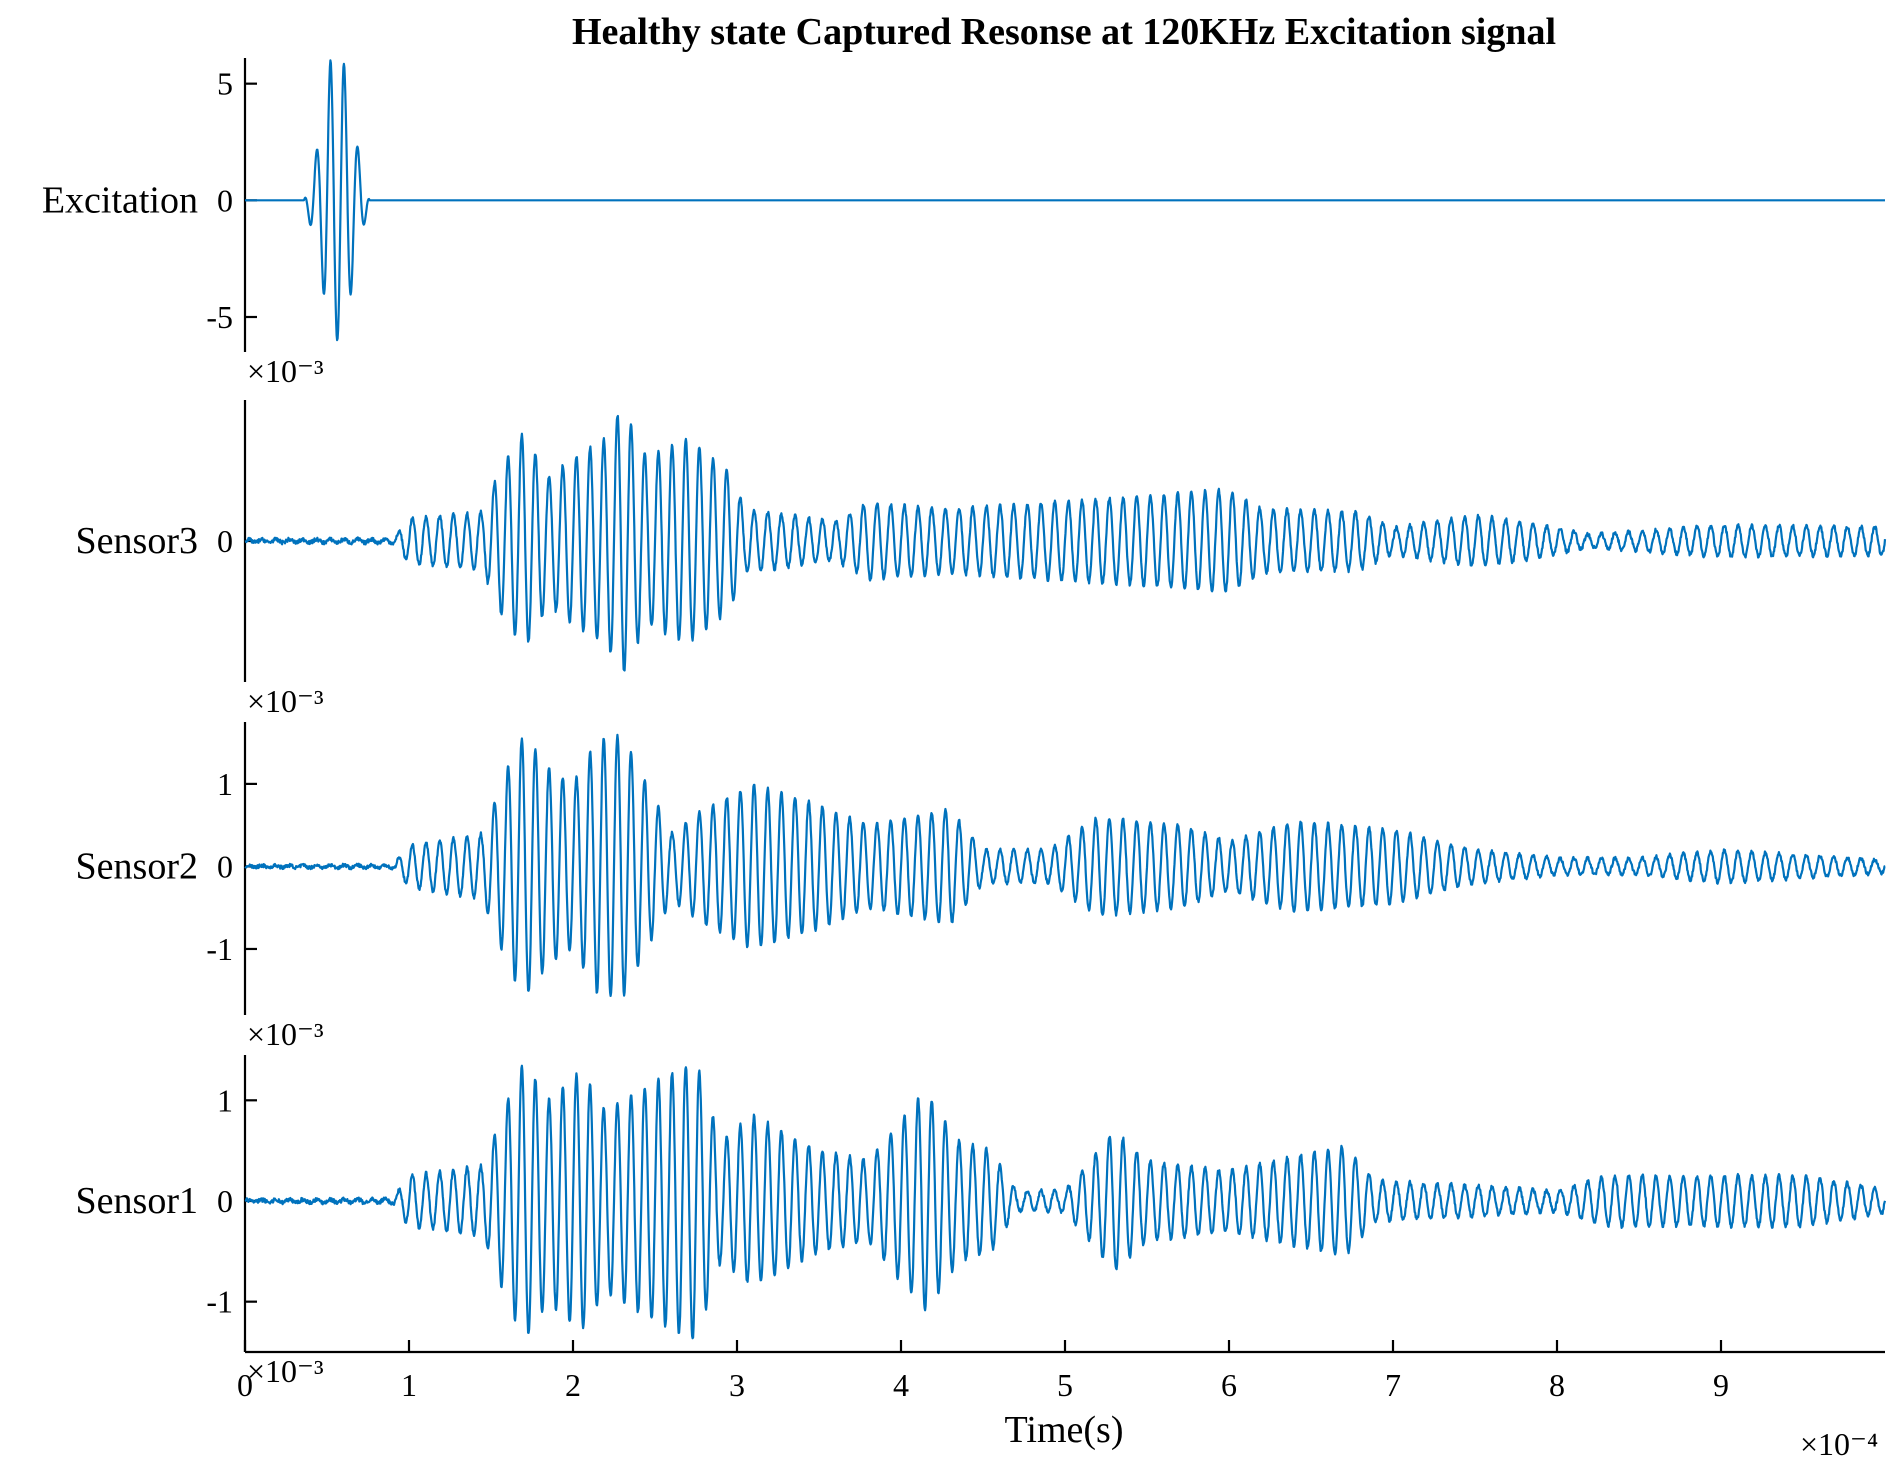 The image size is (1899, 1477). What do you see at coordinates (1229, 1385) in the screenshot?
I see `x-tick-label: 6` at bounding box center [1229, 1385].